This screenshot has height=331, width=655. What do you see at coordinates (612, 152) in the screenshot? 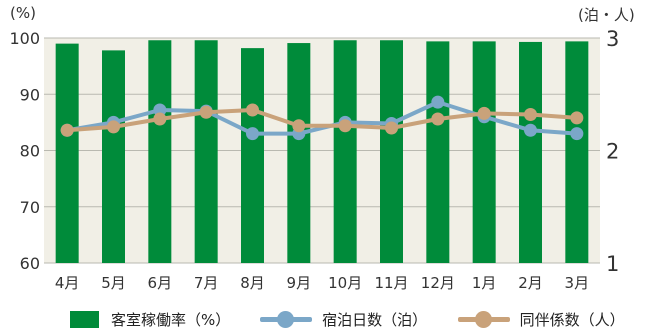
I see `right-tick-label: 2` at bounding box center [612, 152].